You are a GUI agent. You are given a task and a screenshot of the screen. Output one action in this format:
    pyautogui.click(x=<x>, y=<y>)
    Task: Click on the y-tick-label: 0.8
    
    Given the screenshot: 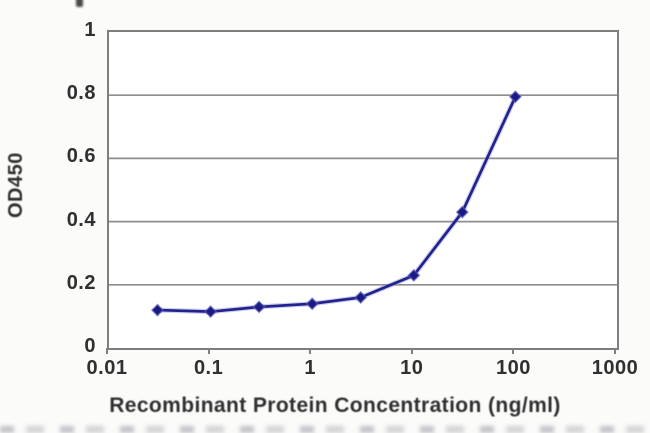 What is the action you would take?
    pyautogui.click(x=81, y=93)
    